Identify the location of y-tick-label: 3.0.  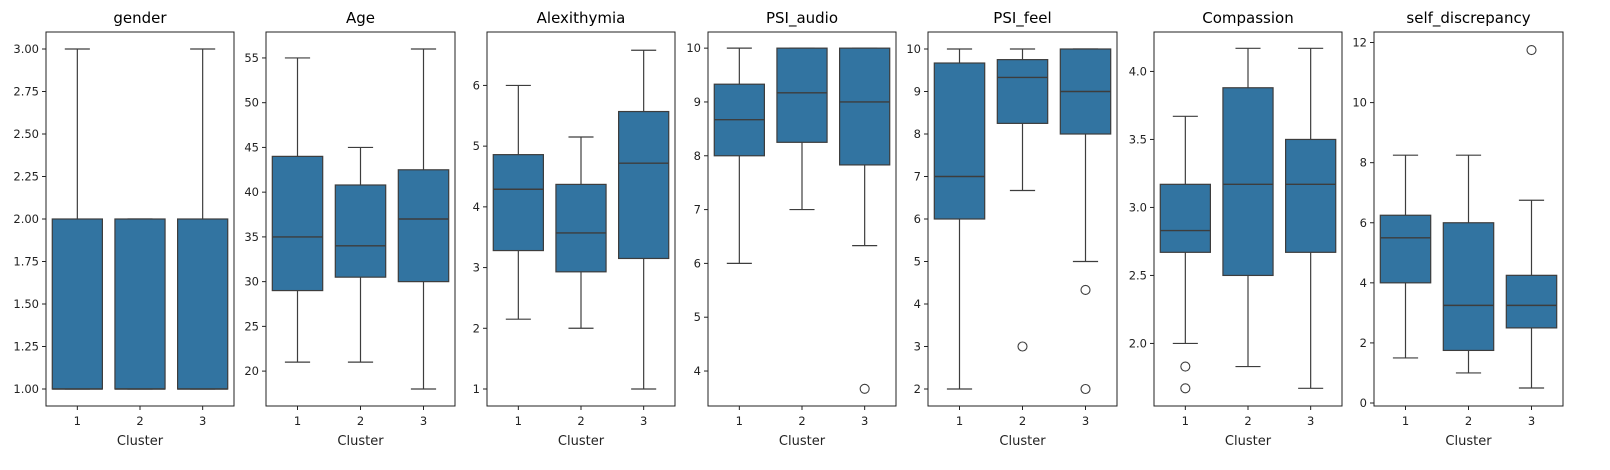
(1138, 207).